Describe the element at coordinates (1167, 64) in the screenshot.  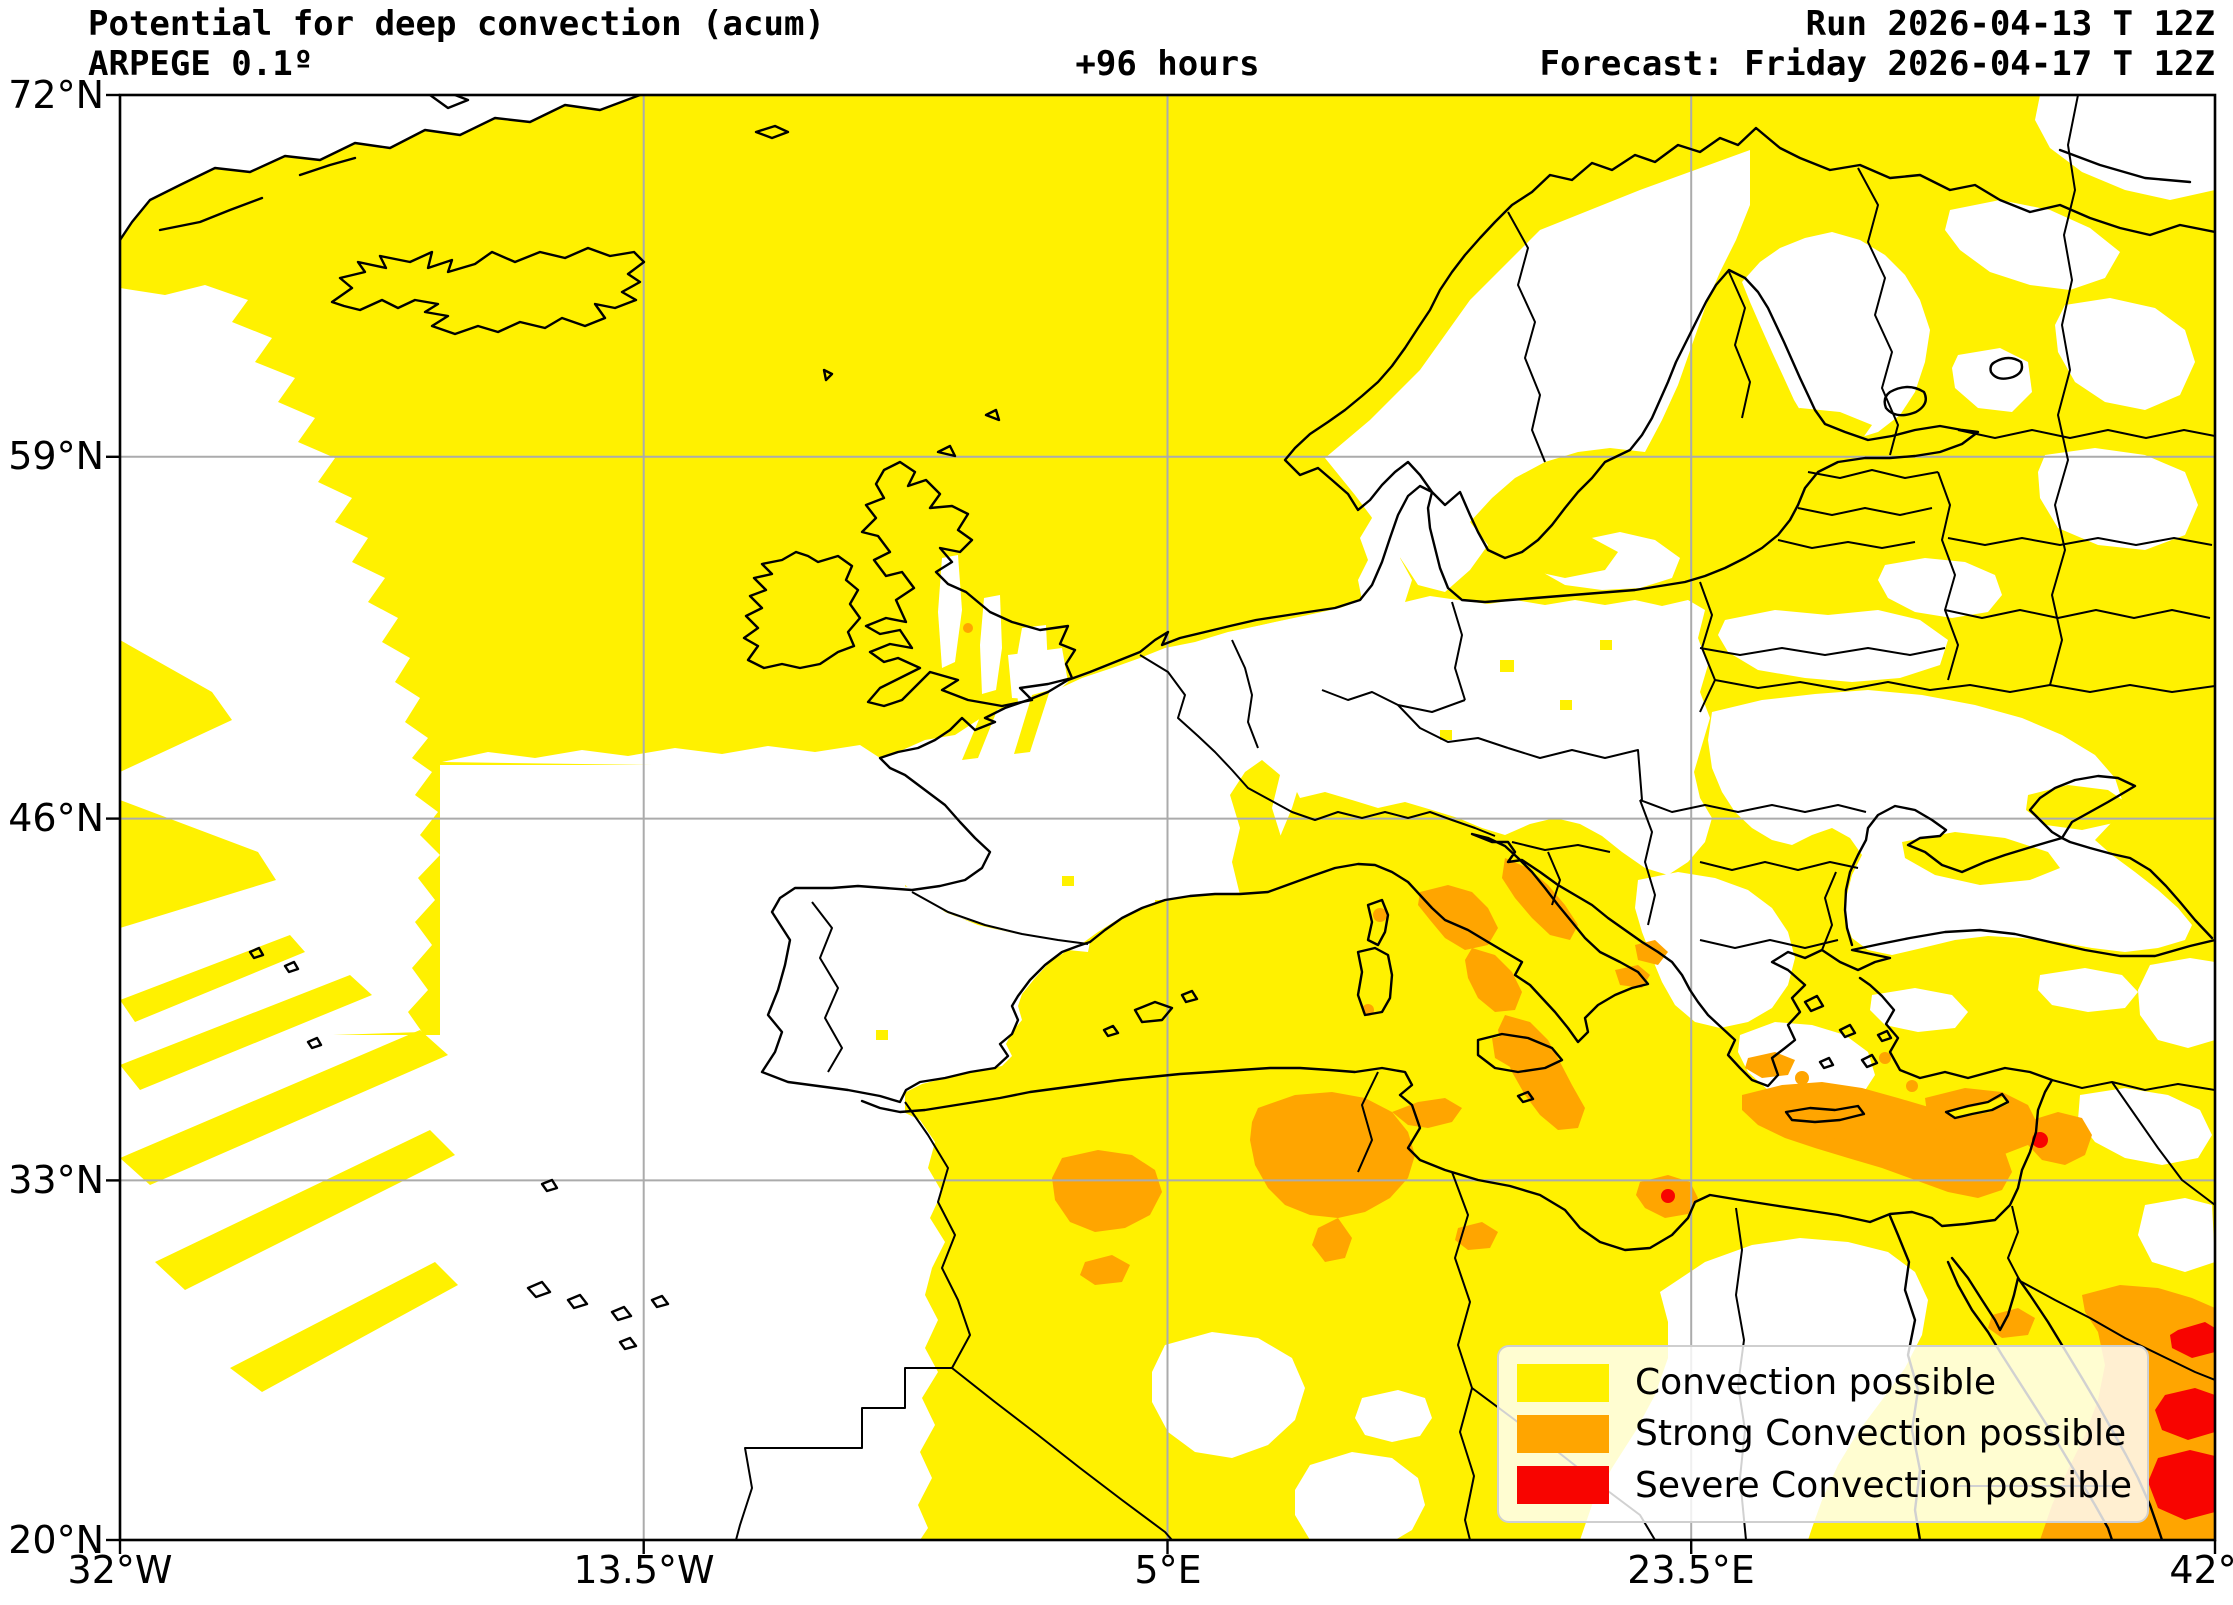
I see `lead-time-label: +96 hours` at that location.